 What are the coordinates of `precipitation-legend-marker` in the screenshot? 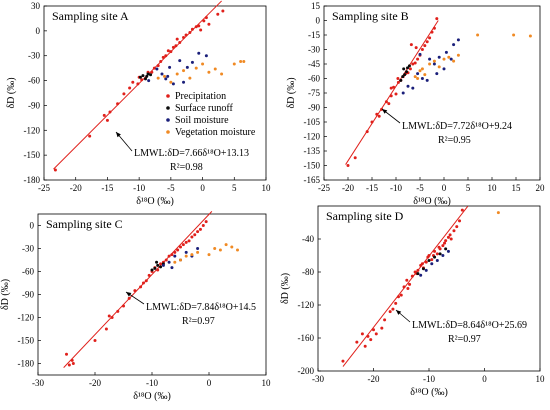 It's located at (168, 96).